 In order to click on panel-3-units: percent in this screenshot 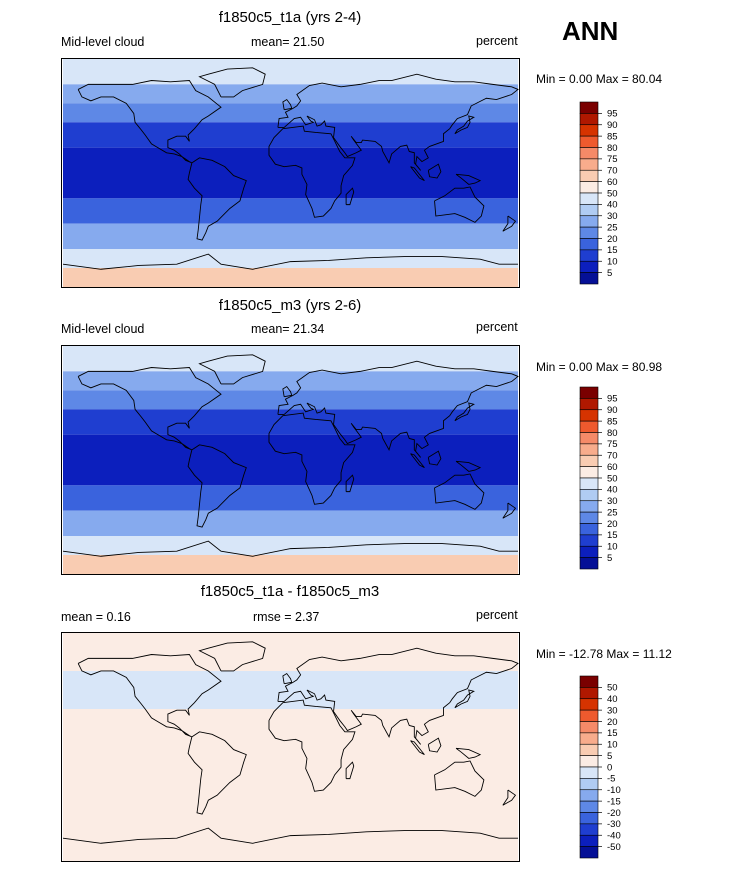, I will do `click(497, 615)`.